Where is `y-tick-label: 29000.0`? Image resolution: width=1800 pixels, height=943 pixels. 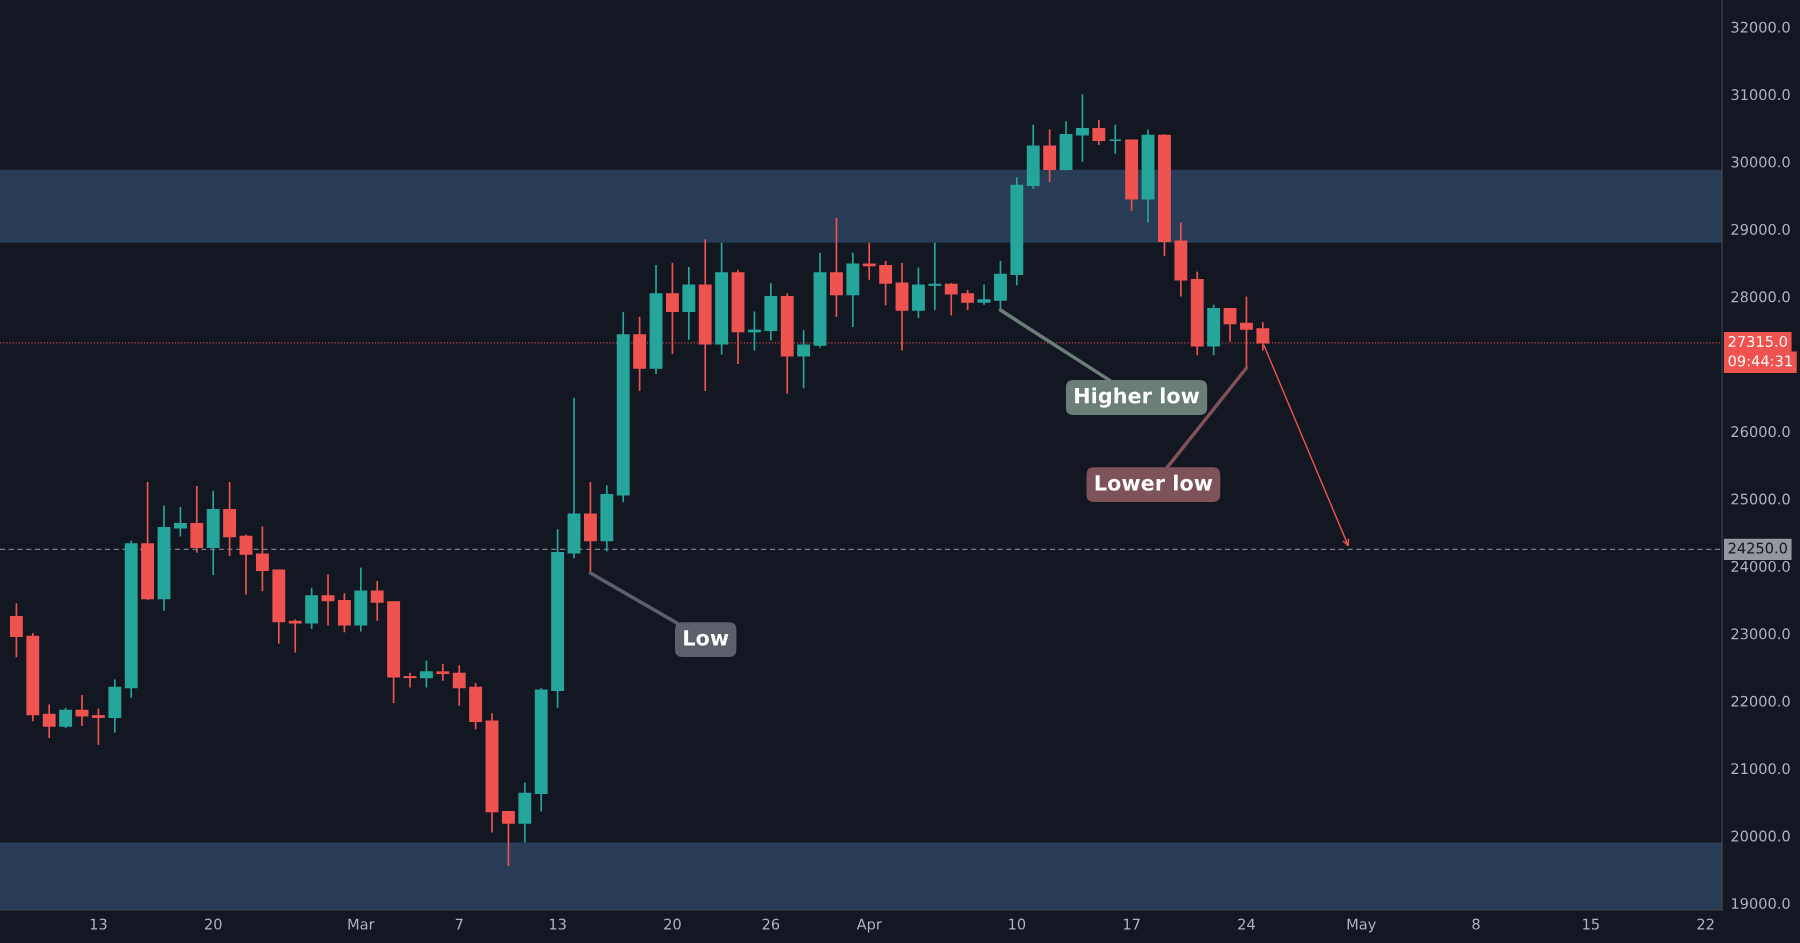
y-tick-label: 29000.0 is located at coordinates (1760, 229).